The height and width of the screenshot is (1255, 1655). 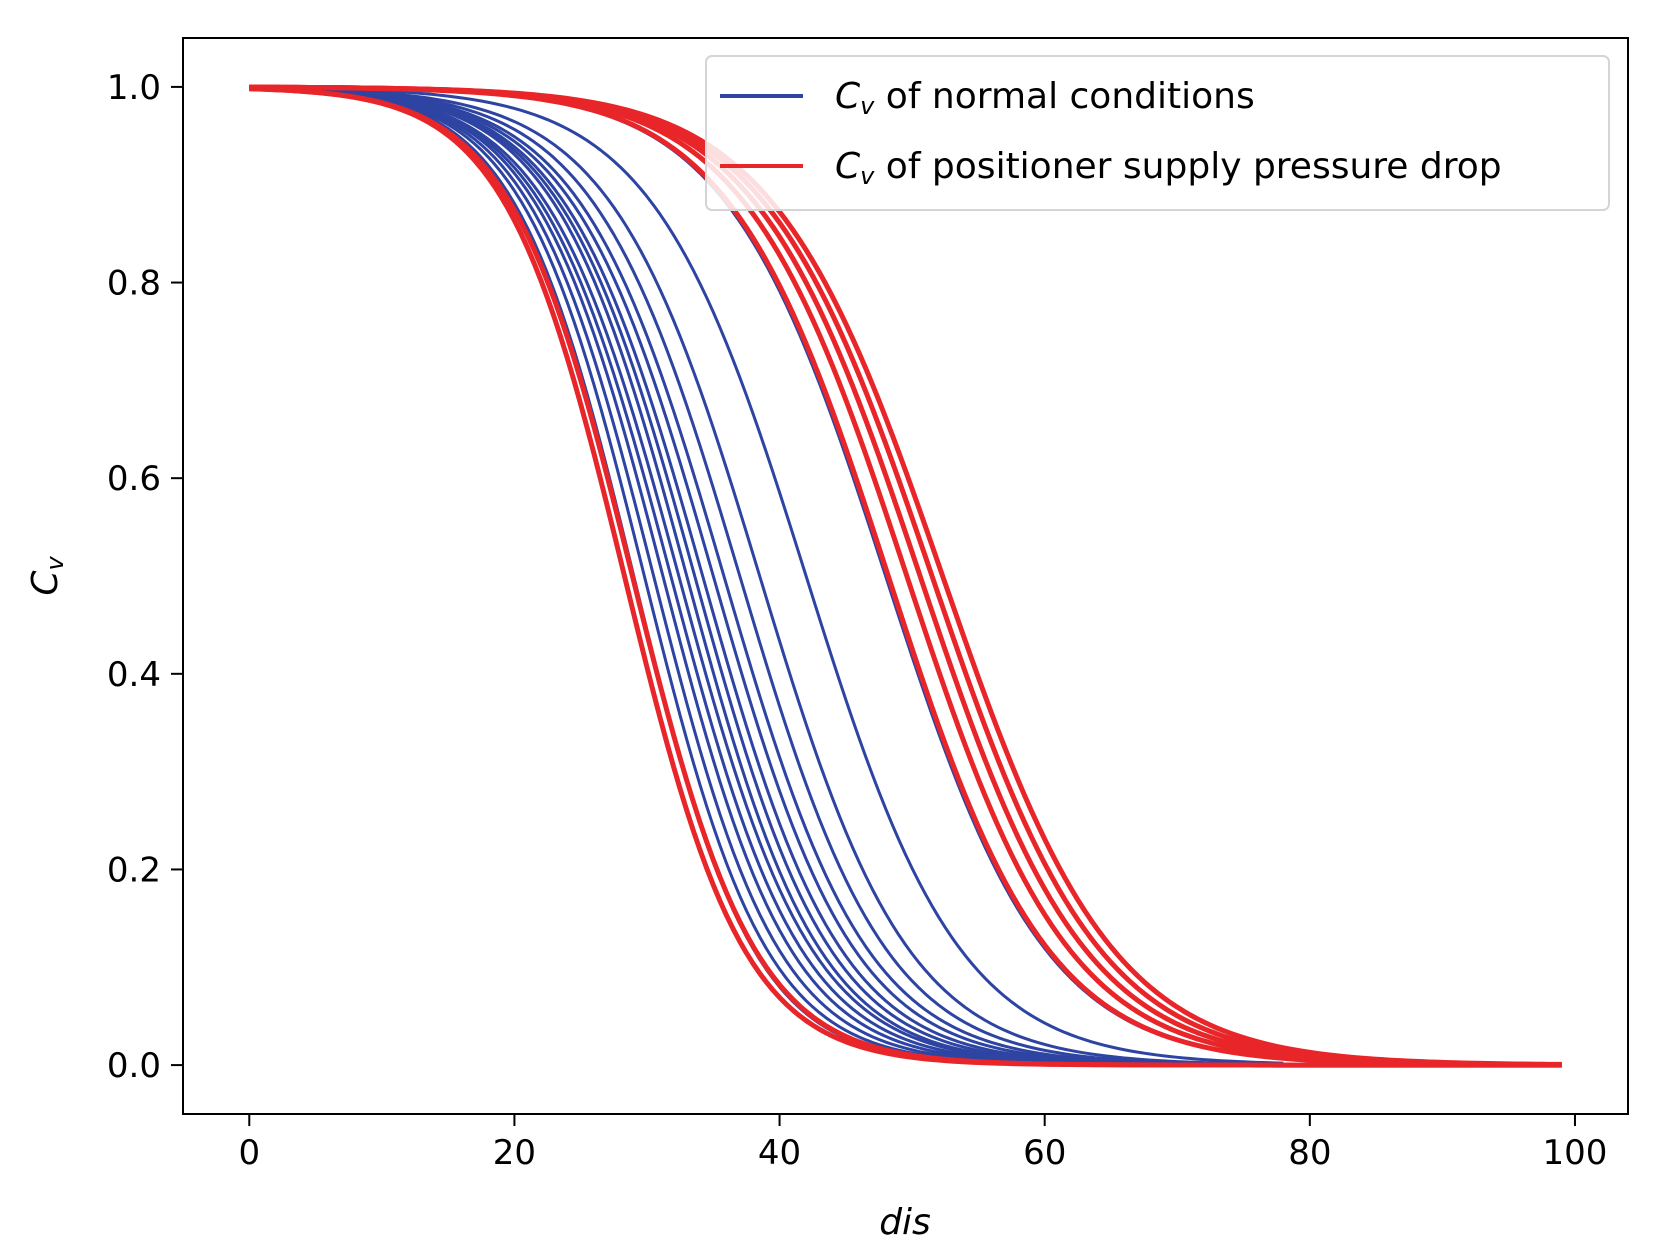 I want to click on y-tick-label: 0.0, so click(x=134, y=1066).